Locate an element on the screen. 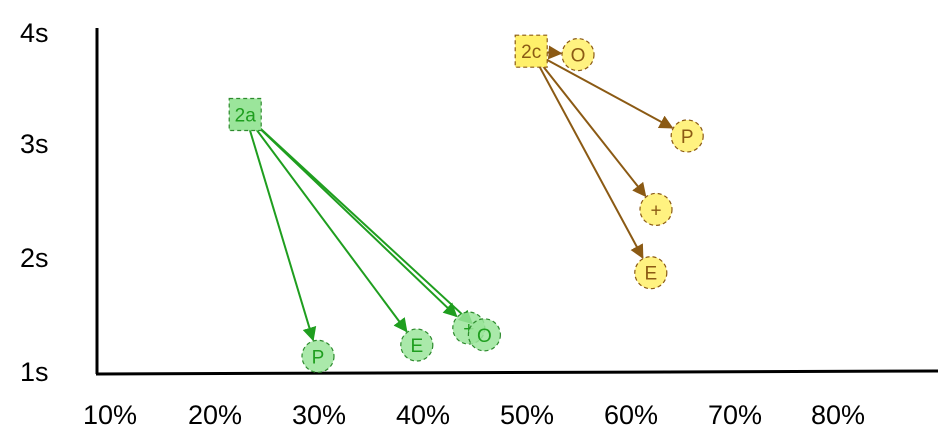 The height and width of the screenshot is (433, 938). y-tick-label: 1s is located at coordinates (34, 372).